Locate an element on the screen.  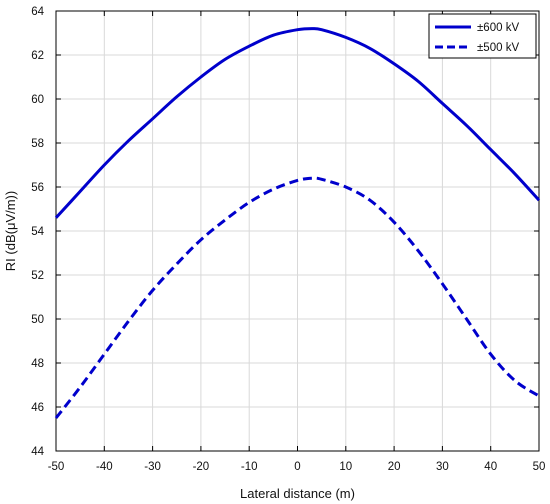
y-tick-label: 52 is located at coordinates (37, 276).